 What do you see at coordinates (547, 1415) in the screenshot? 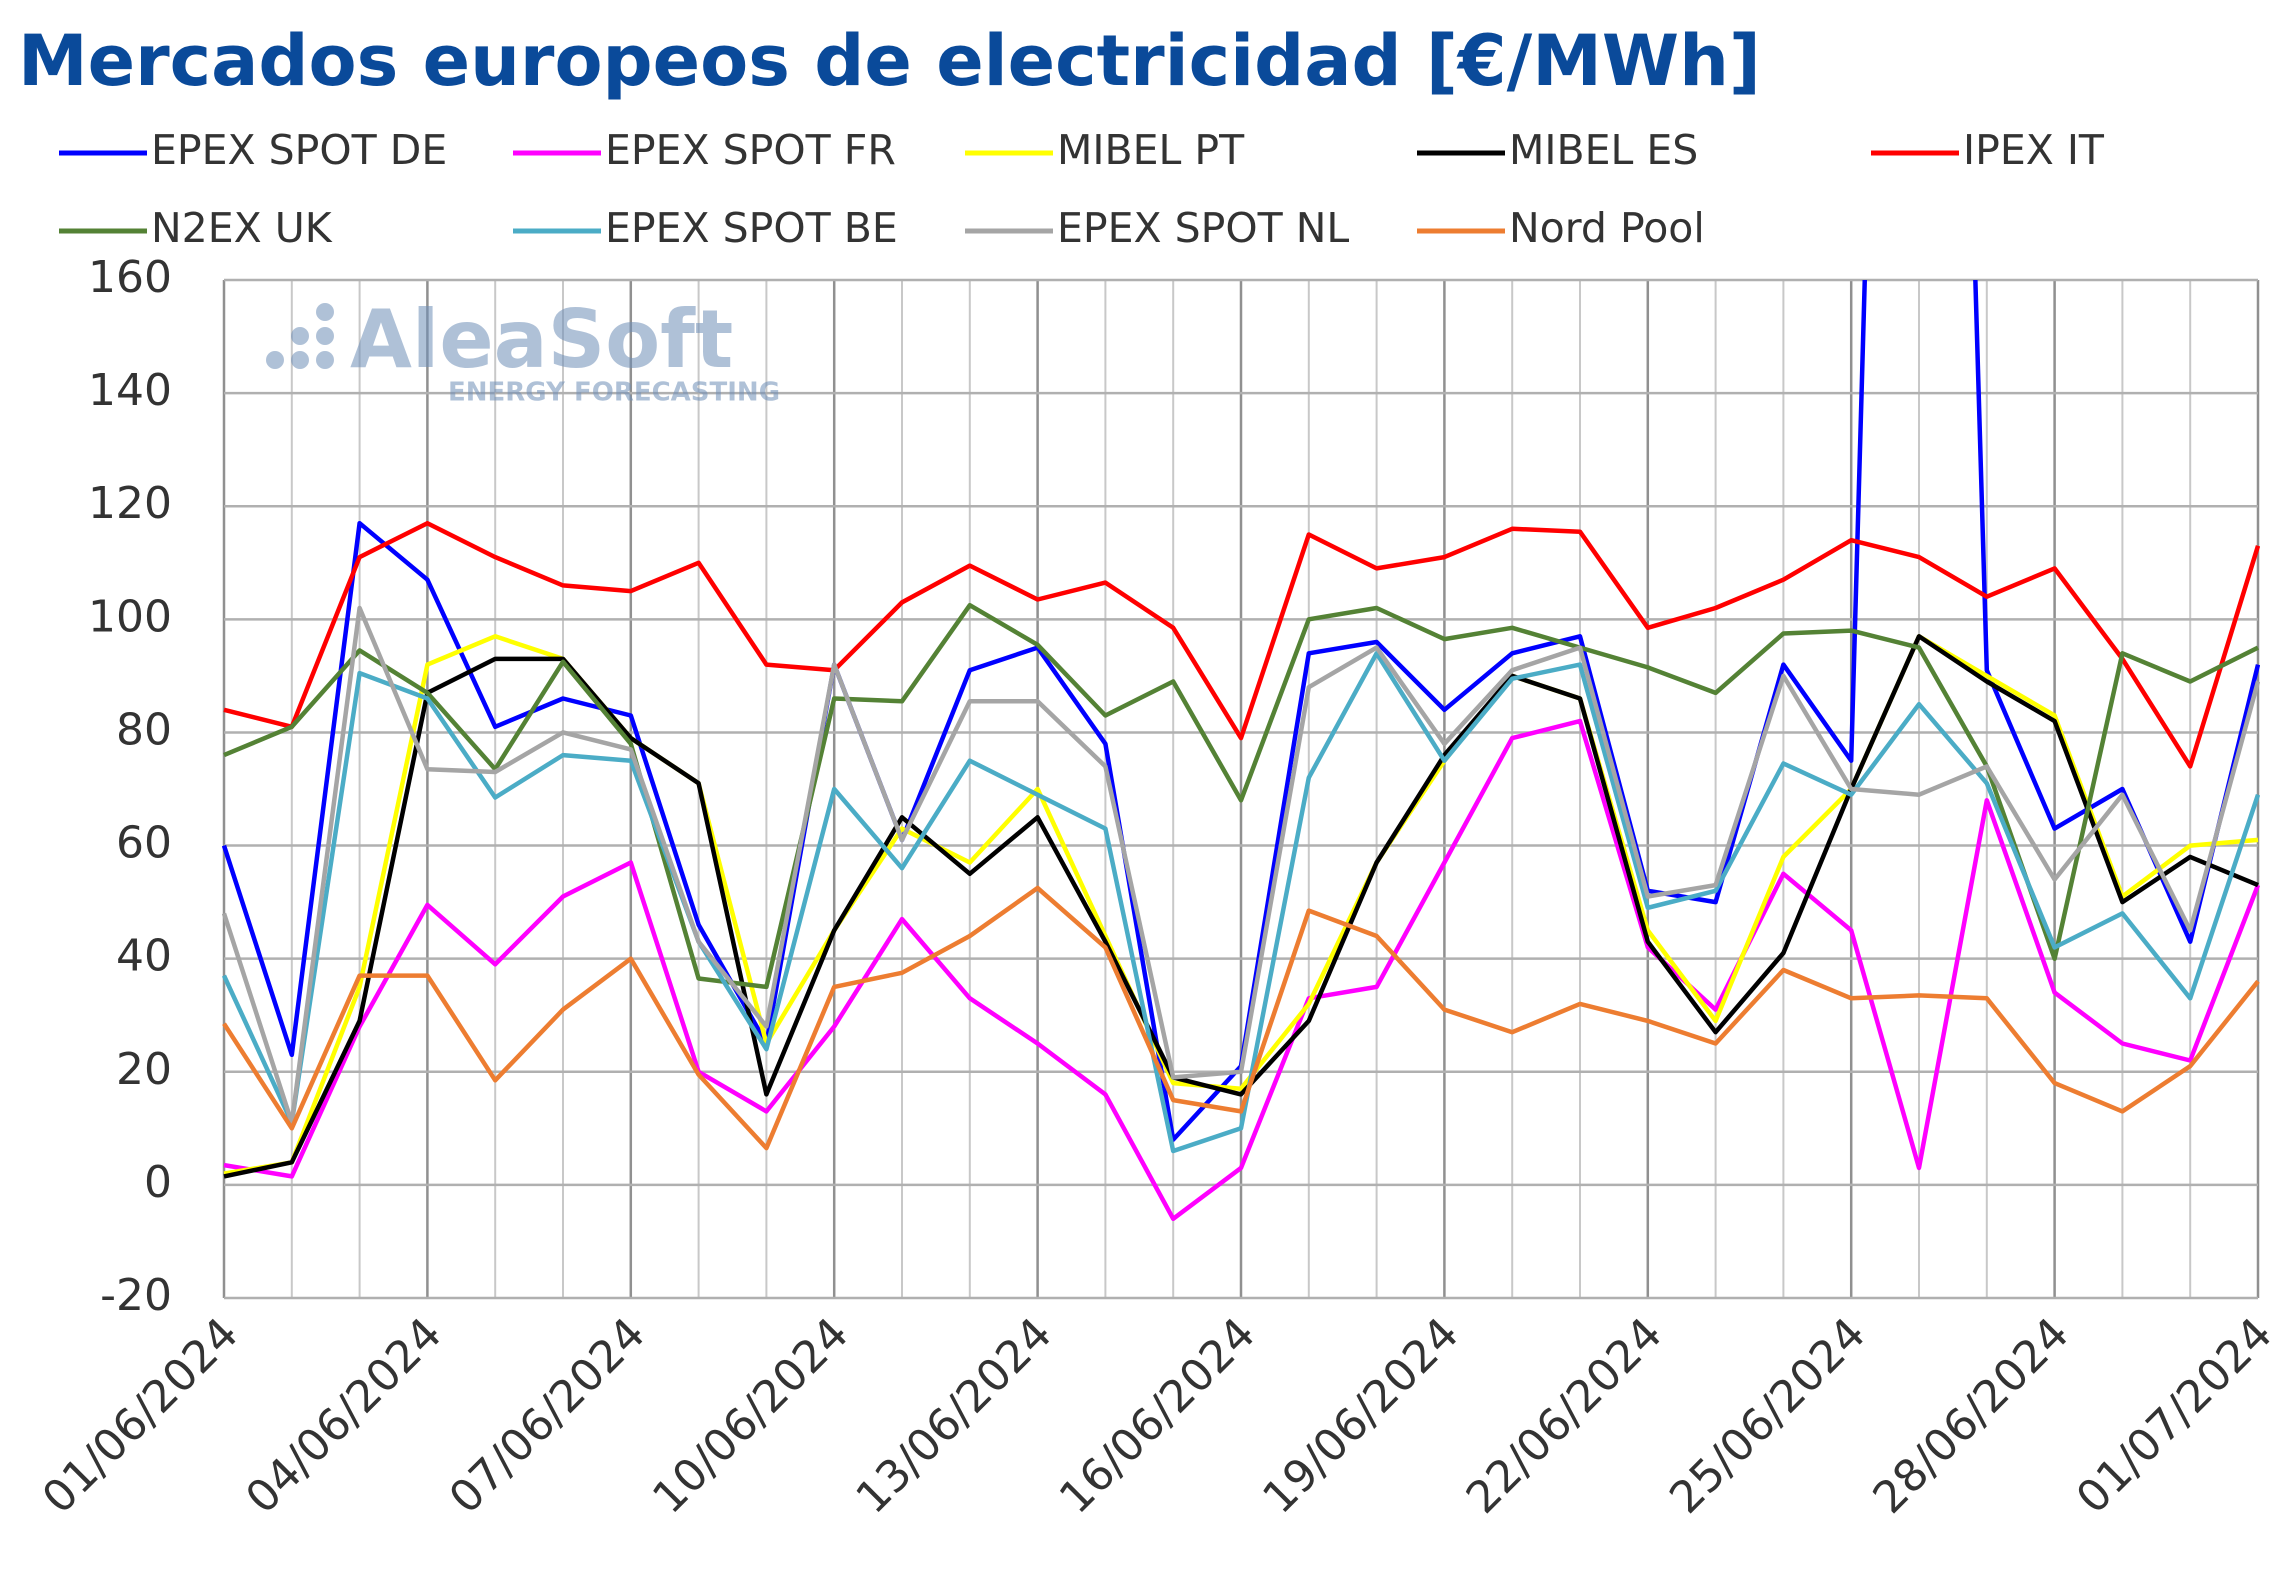
I see `x-tick-label: 07/06/2024` at bounding box center [547, 1415].